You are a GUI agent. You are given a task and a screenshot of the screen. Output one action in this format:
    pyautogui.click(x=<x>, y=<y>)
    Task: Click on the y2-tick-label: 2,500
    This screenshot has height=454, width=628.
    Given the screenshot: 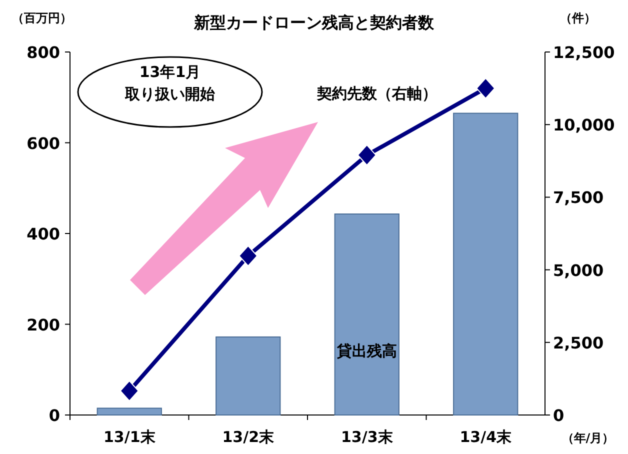 What is the action you would take?
    pyautogui.click(x=578, y=342)
    